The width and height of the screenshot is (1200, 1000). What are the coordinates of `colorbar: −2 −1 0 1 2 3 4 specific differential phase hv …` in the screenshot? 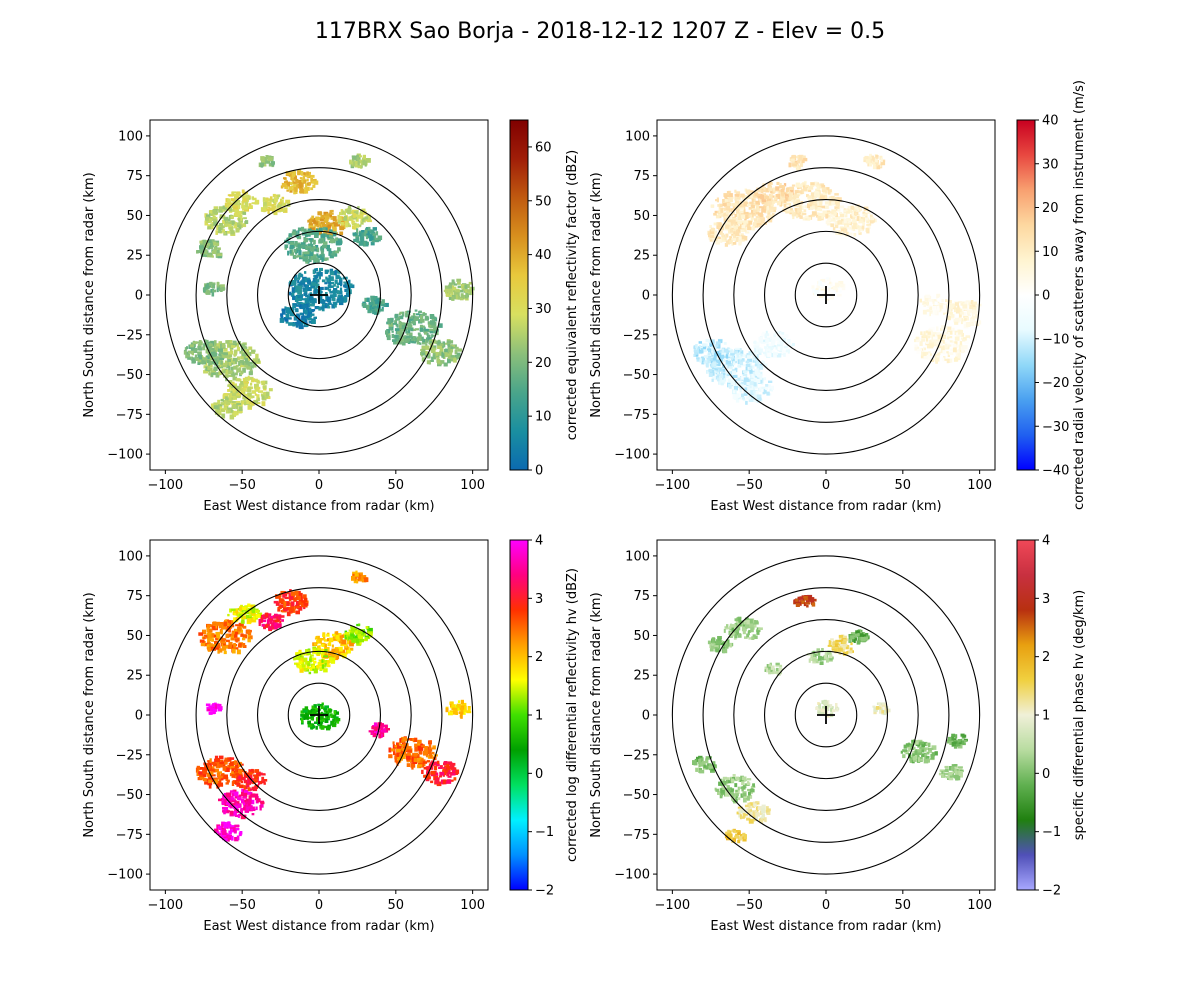 It's located at (1051, 716).